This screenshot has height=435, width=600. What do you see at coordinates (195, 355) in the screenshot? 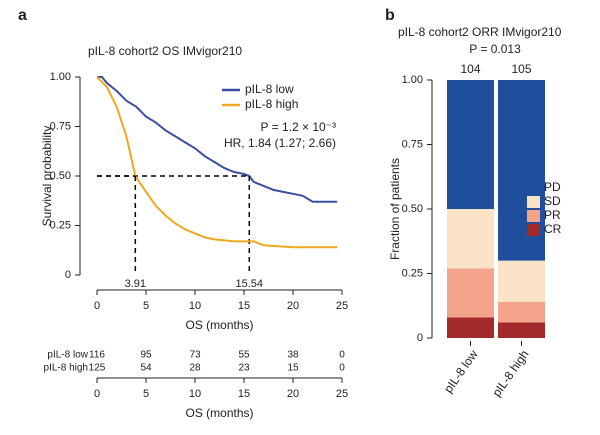
I see `risk-count: 73` at bounding box center [195, 355].